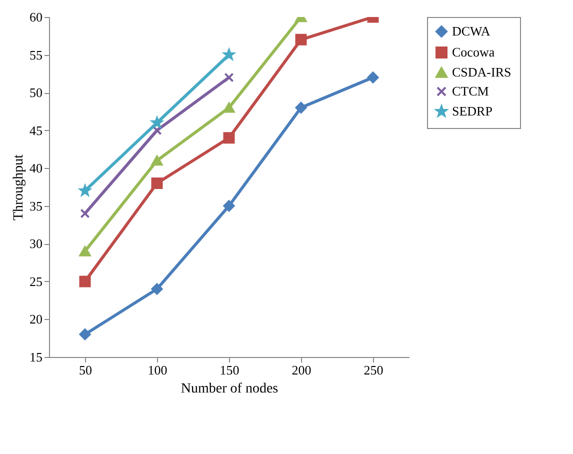 Image resolution: width=573 pixels, height=454 pixels. Describe the element at coordinates (471, 31) in the screenshot. I see `legend-label: DCWA` at that location.